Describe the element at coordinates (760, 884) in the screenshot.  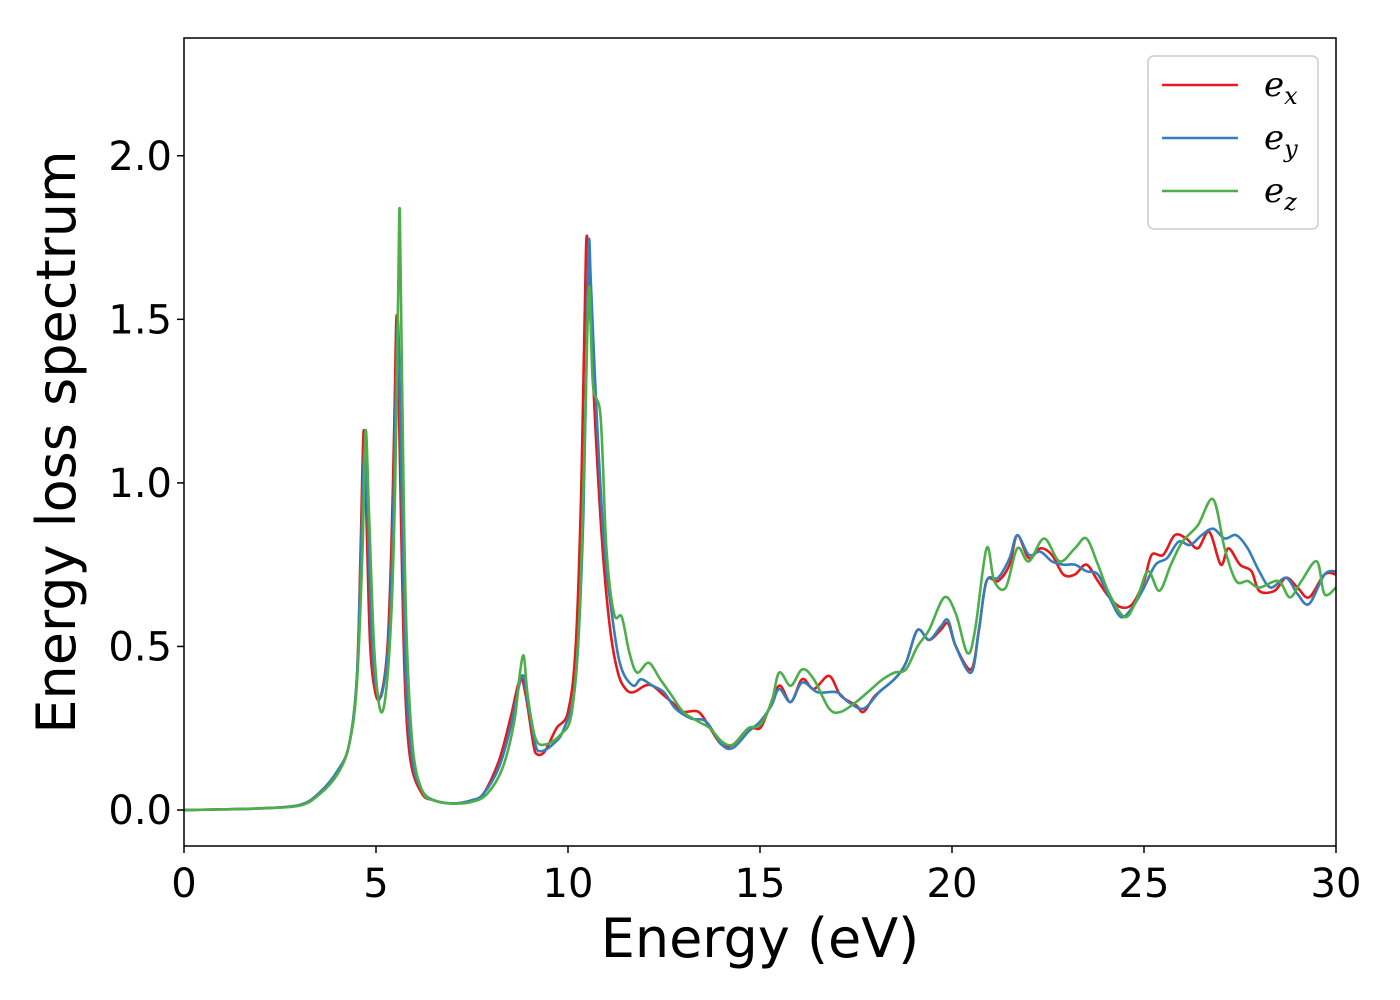
I see `x-tick-label: 15` at that location.